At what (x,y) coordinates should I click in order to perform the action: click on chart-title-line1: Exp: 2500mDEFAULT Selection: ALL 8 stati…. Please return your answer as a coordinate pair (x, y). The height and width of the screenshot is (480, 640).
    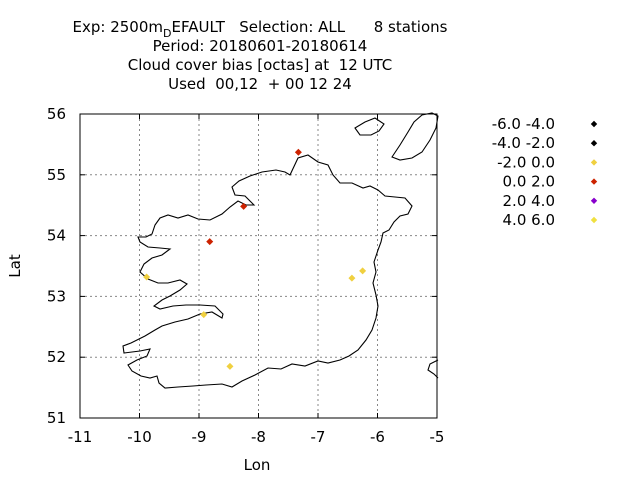
    Looking at the image, I should click on (260, 29).